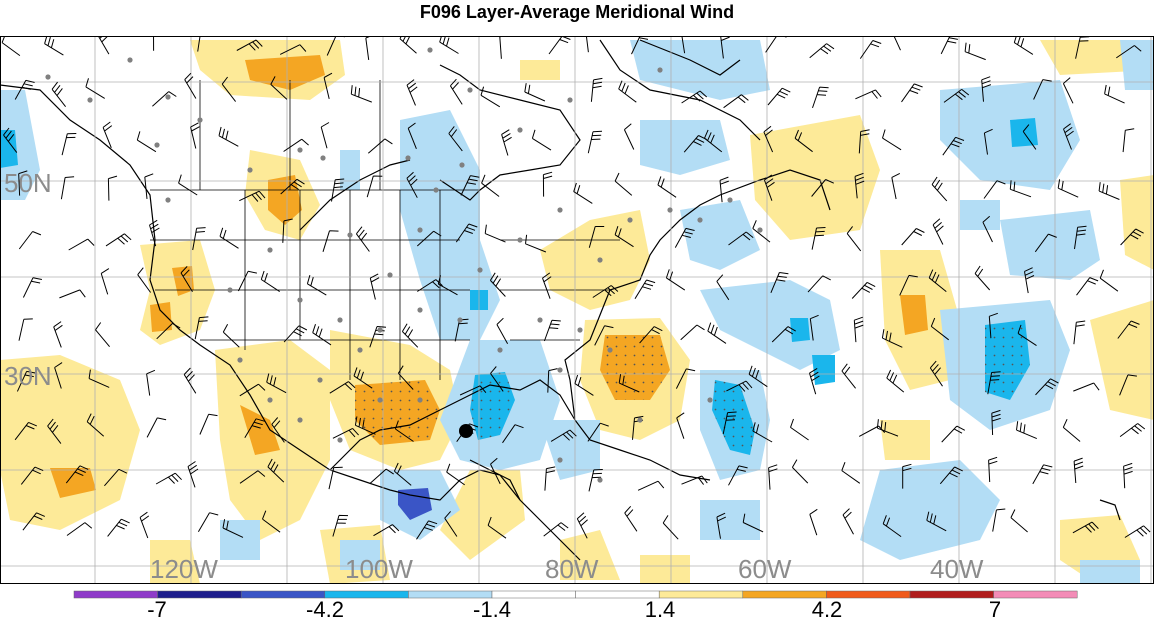 The height and width of the screenshot is (621, 1154). What do you see at coordinates (1035, 594) in the screenshot?
I see `colorbar-box` at bounding box center [1035, 594].